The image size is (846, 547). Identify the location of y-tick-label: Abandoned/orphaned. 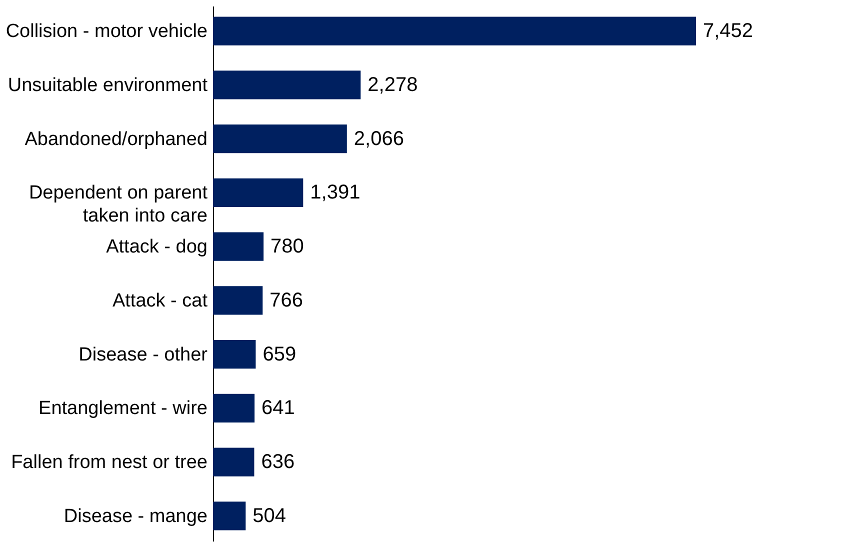
(116, 139).